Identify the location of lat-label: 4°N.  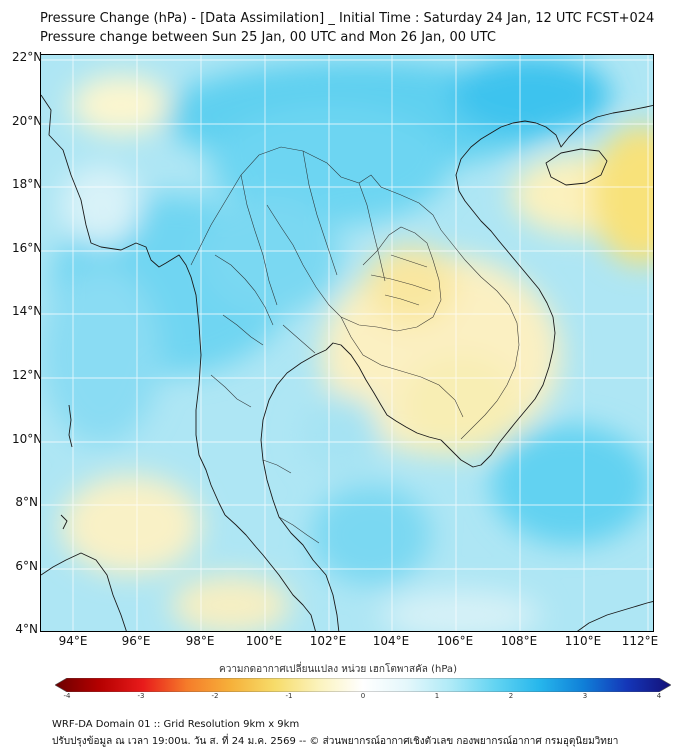
(26, 629).